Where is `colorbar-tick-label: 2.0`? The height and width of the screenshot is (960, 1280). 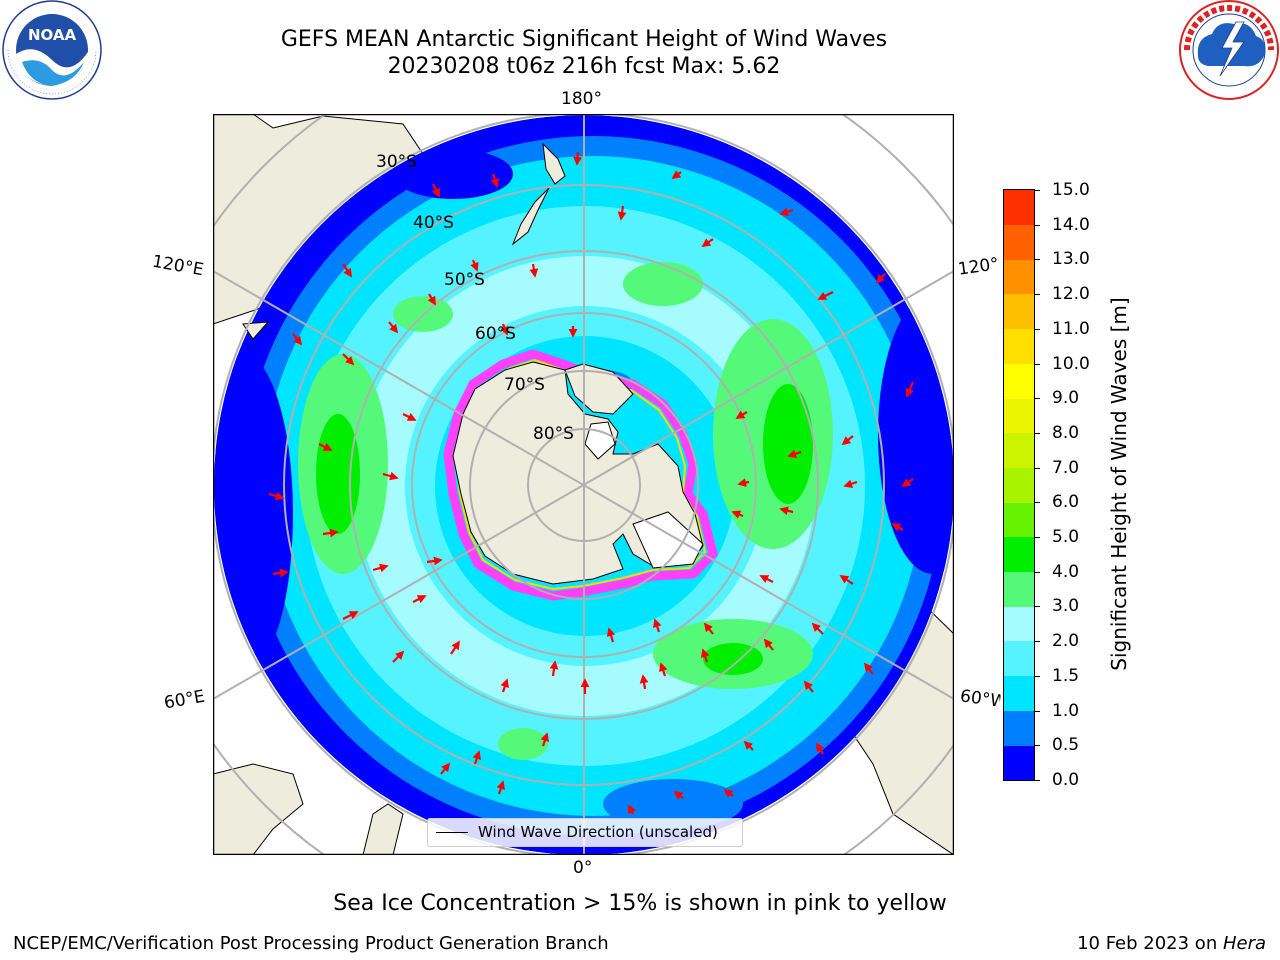 colorbar-tick-label: 2.0 is located at coordinates (1066, 641).